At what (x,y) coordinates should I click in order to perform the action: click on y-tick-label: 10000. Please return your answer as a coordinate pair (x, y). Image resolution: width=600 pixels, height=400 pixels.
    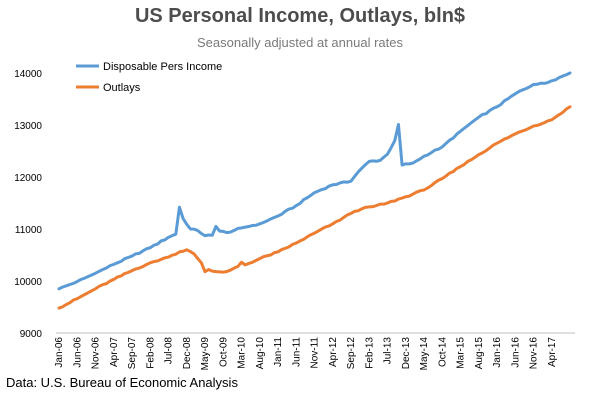
    Looking at the image, I should click on (28, 282).